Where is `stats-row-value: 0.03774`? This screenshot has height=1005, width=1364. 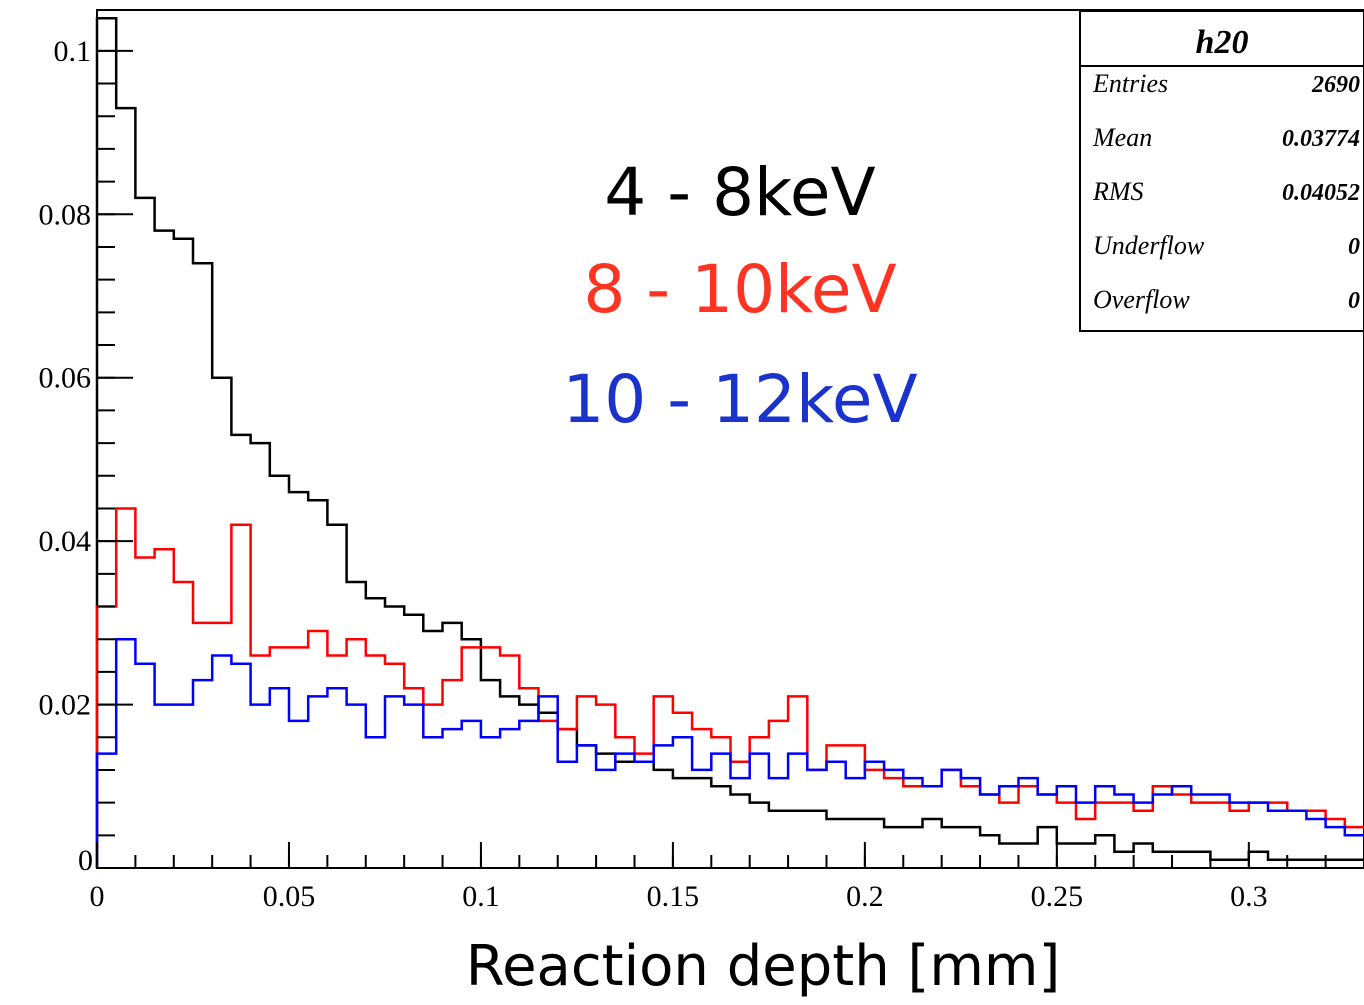 stats-row-value: 0.03774 is located at coordinates (1321, 139).